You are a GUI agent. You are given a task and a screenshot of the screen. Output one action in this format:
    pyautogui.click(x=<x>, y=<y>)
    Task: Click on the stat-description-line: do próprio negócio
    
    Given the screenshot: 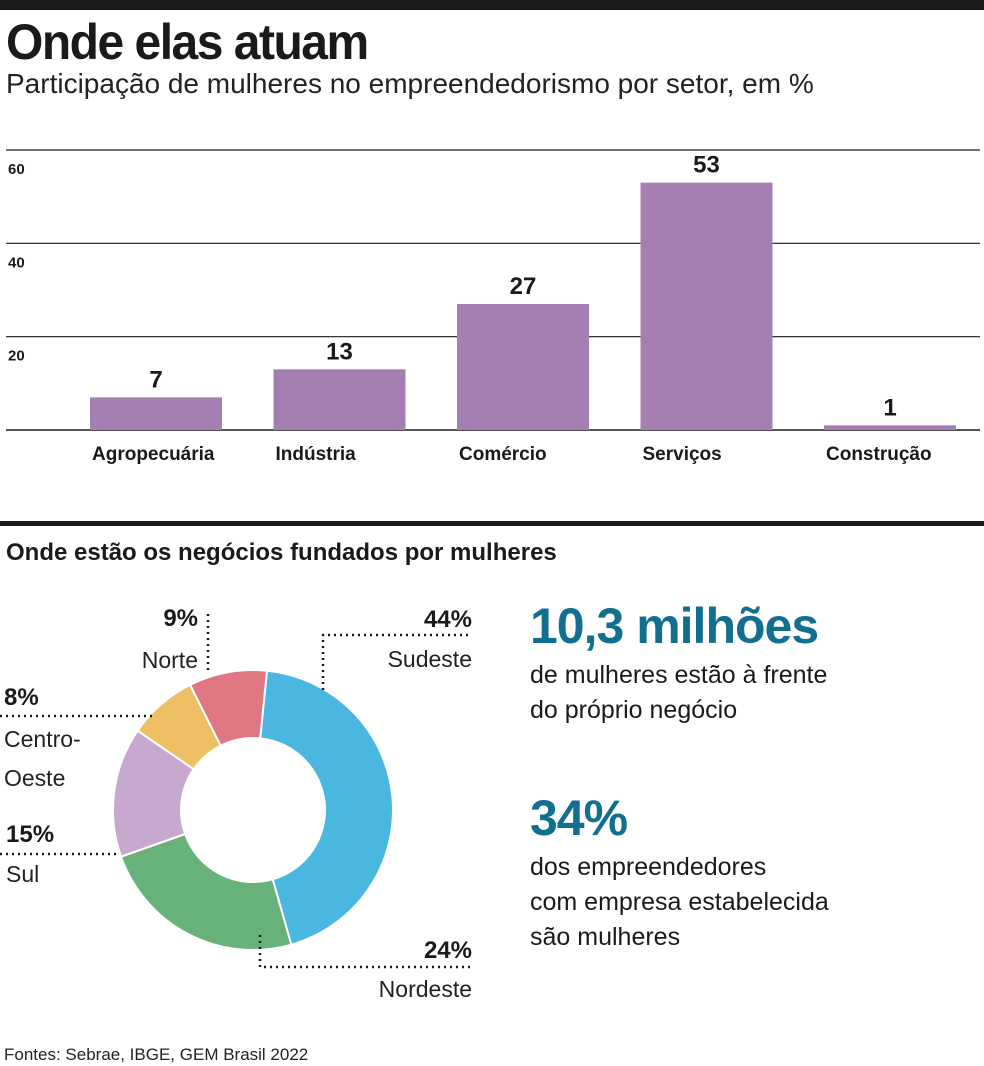 What is the action you would take?
    pyautogui.click(x=634, y=710)
    